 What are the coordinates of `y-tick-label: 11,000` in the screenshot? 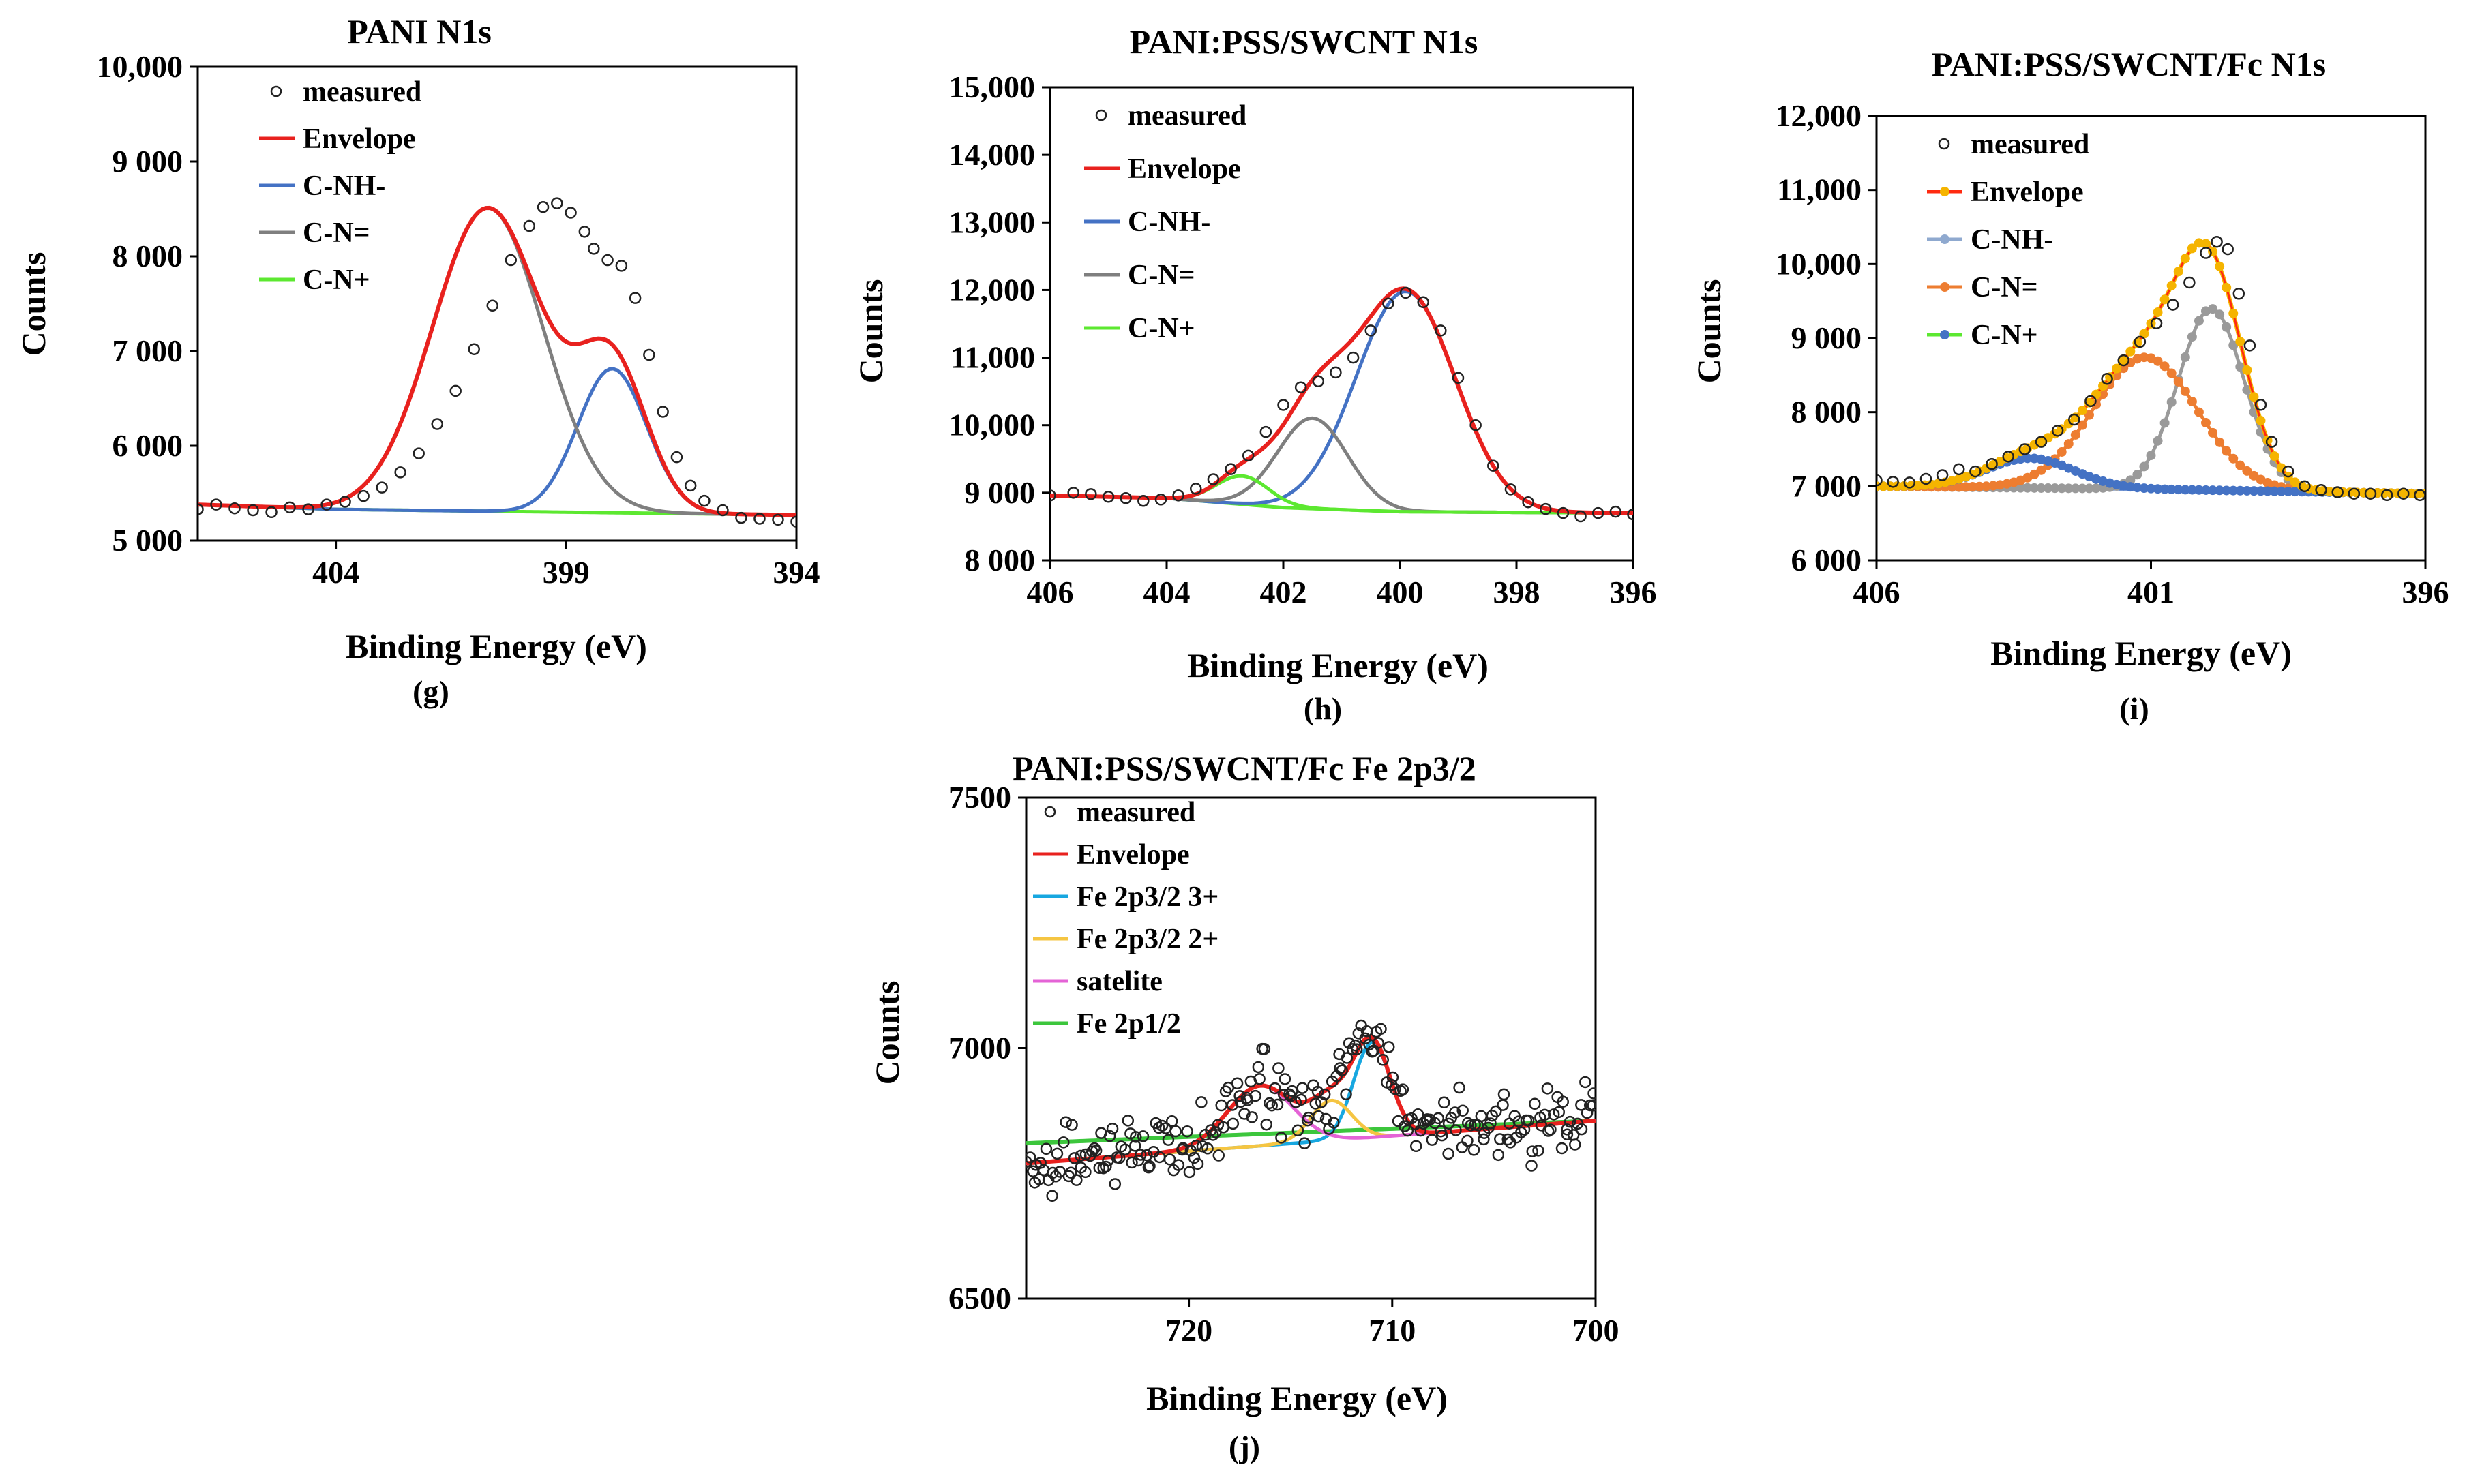 It's located at (993, 357).